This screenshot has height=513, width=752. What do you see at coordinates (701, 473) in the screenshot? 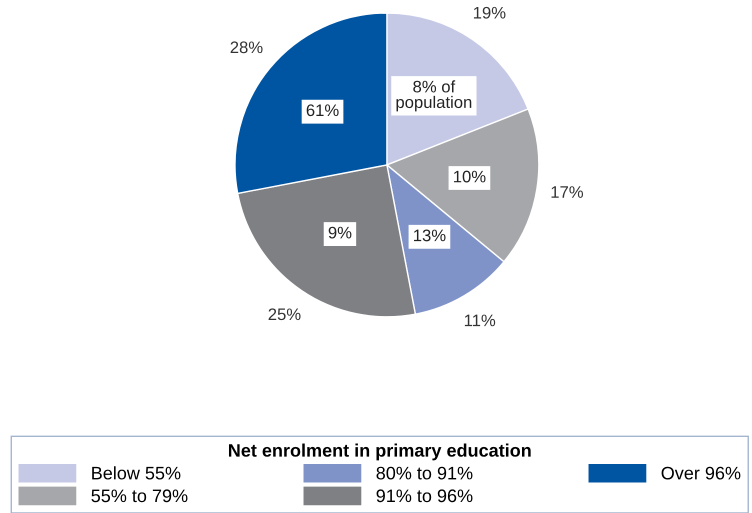
I see `legend-label: Over 96%` at bounding box center [701, 473].